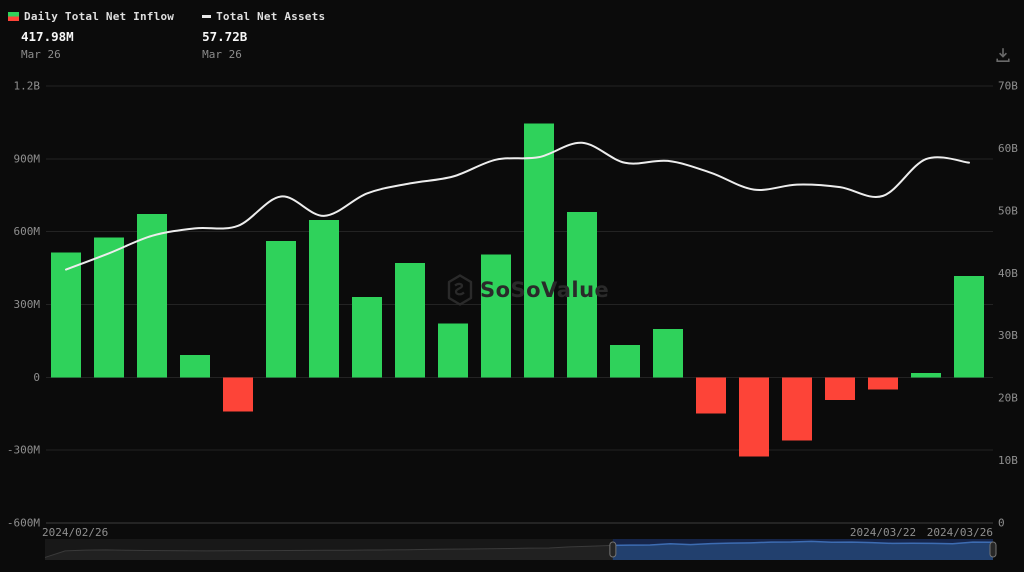  I want to click on bar-2024/03/04, so click(281, 309).